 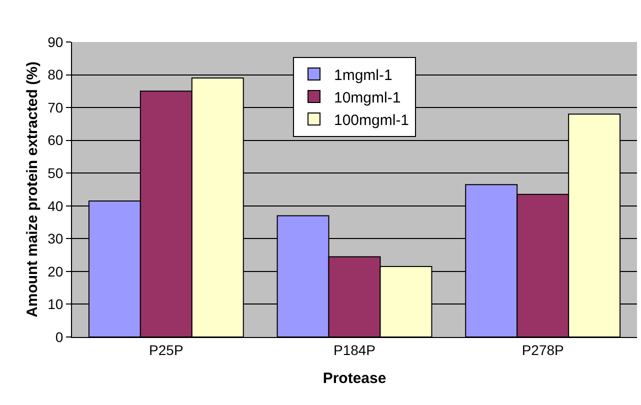 What do you see at coordinates (56, 271) in the screenshot?
I see `y-tick-label: 20` at bounding box center [56, 271].